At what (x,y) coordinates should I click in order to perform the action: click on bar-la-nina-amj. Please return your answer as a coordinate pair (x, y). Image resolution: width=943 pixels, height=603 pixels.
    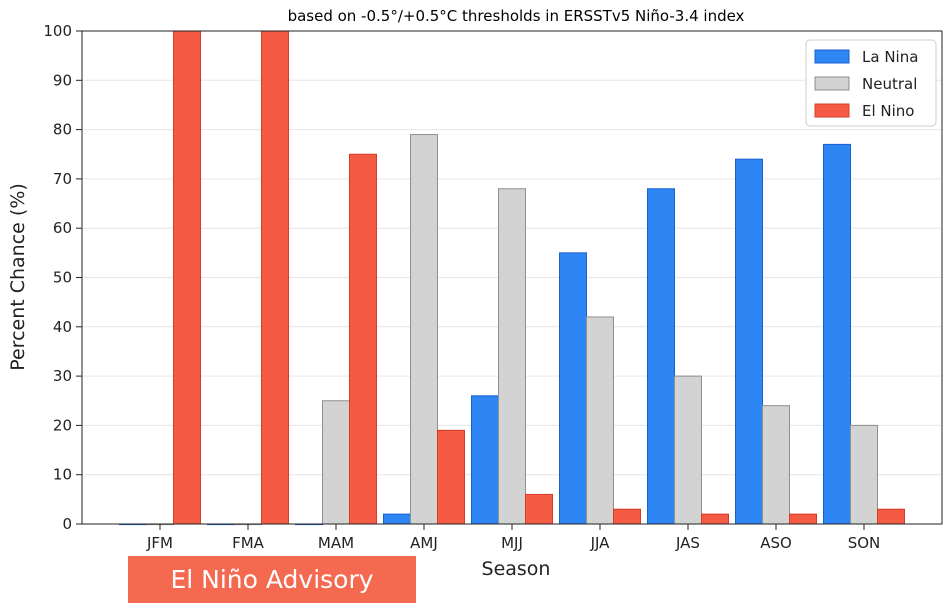
    Looking at the image, I should click on (397, 519).